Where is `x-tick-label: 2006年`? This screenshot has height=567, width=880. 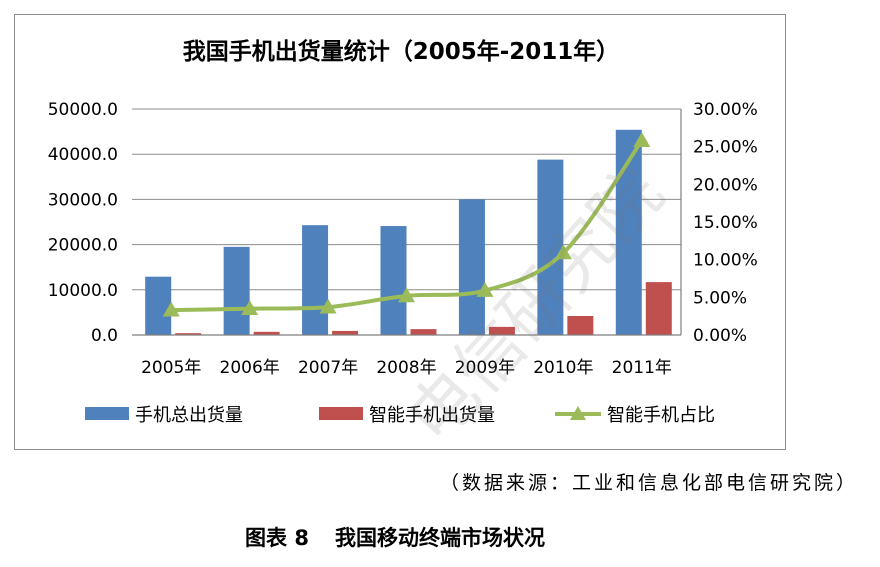
x-tick-label: 2006年 is located at coordinates (250, 368).